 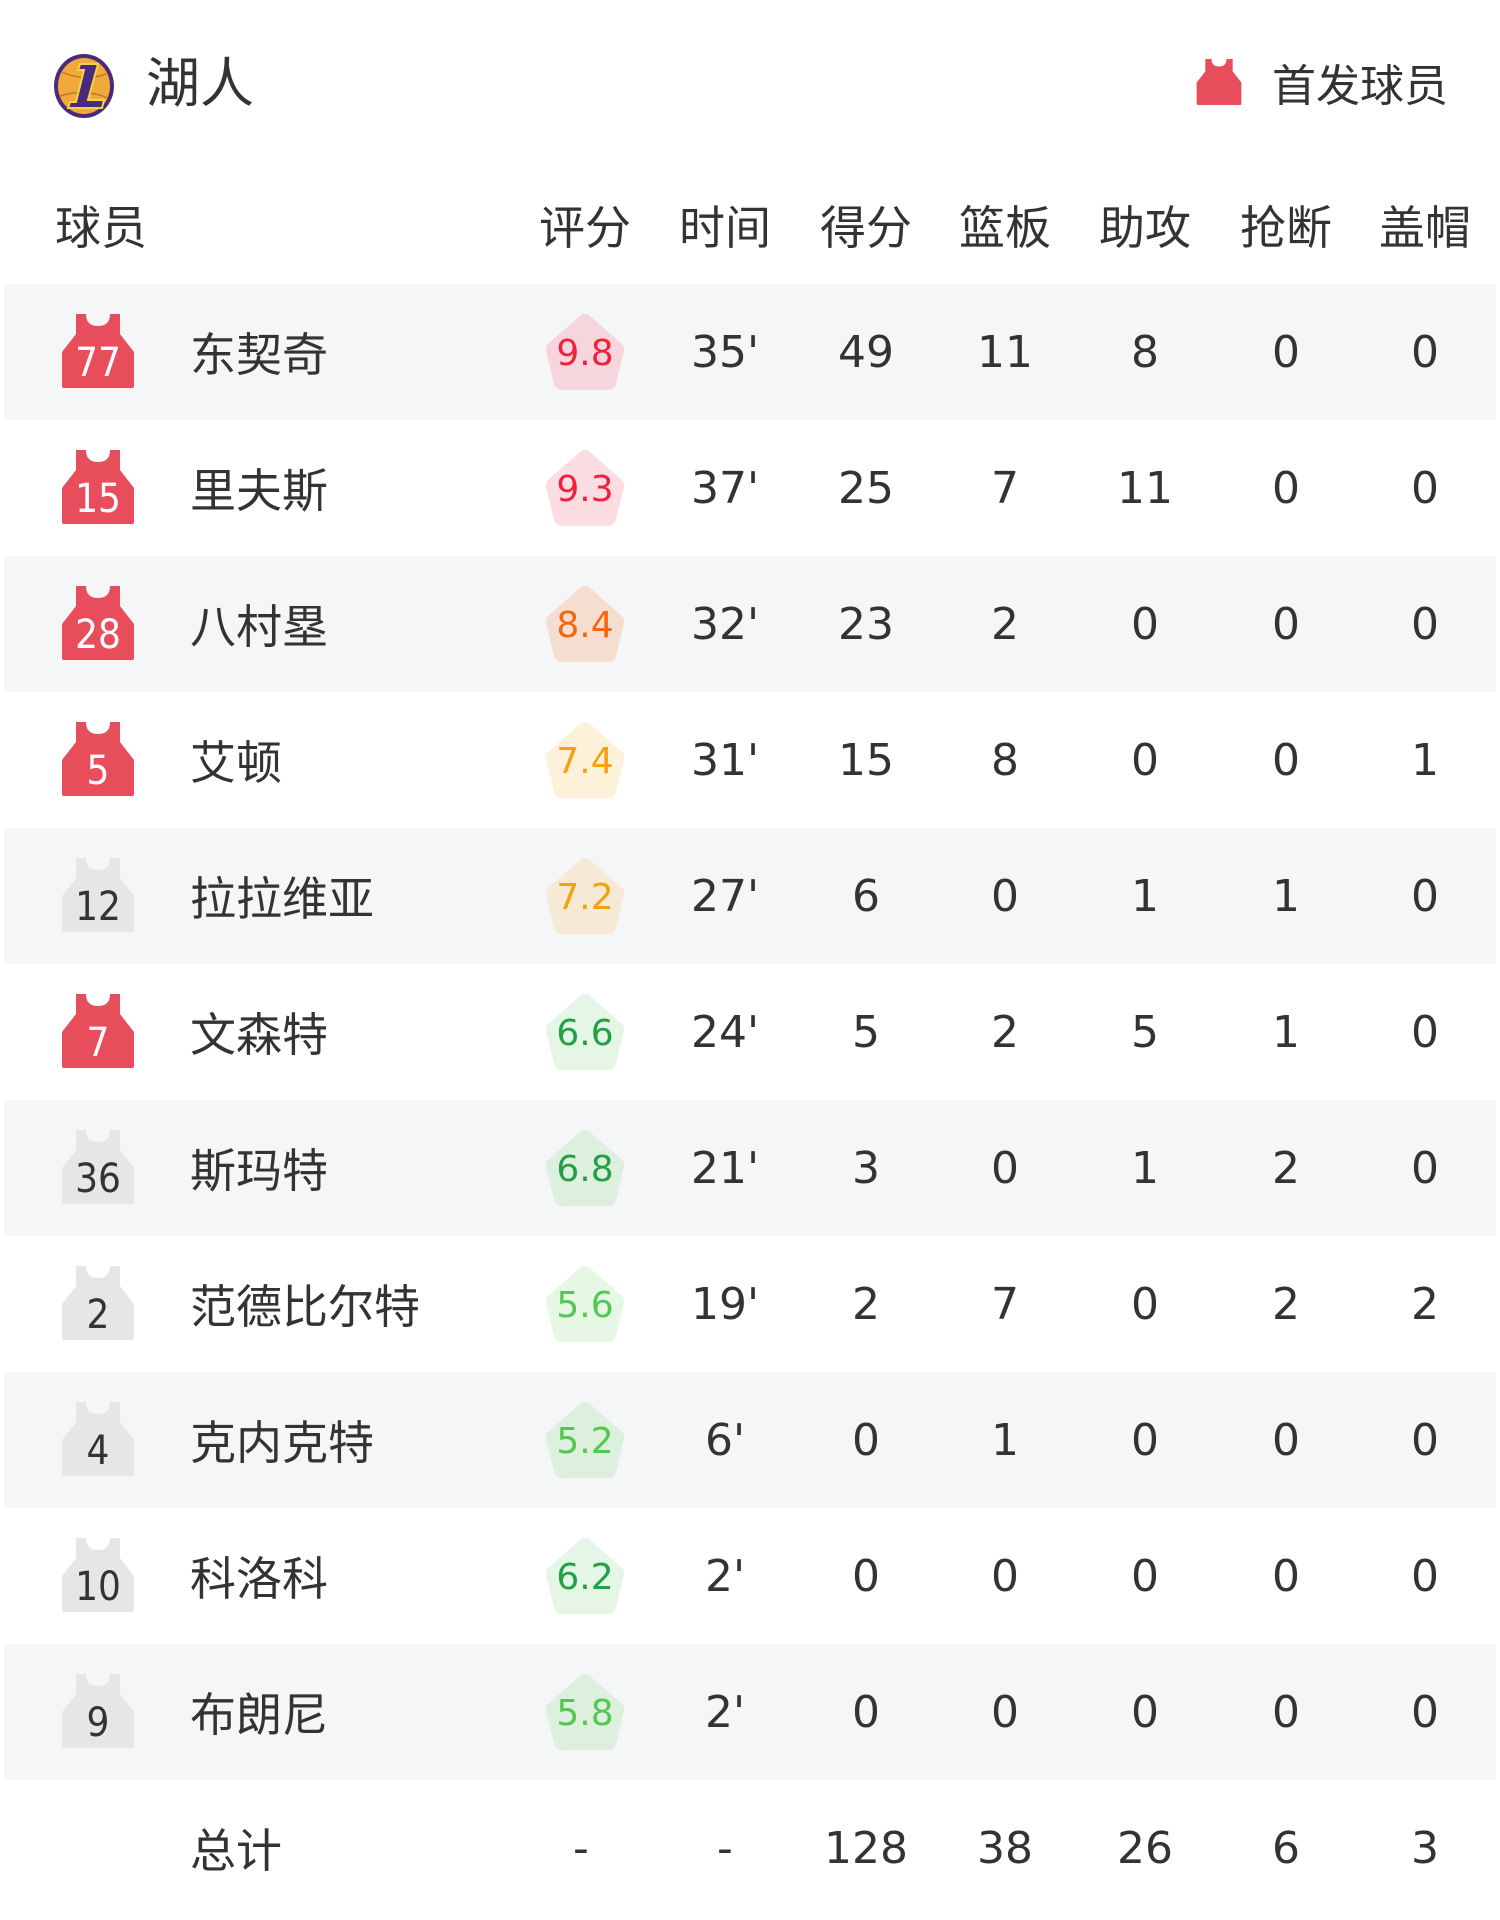 What do you see at coordinates (750, 1032) in the screenshot?
I see `player-row: 7 文森特 6.6 24' 5 2 5 1 0` at bounding box center [750, 1032].